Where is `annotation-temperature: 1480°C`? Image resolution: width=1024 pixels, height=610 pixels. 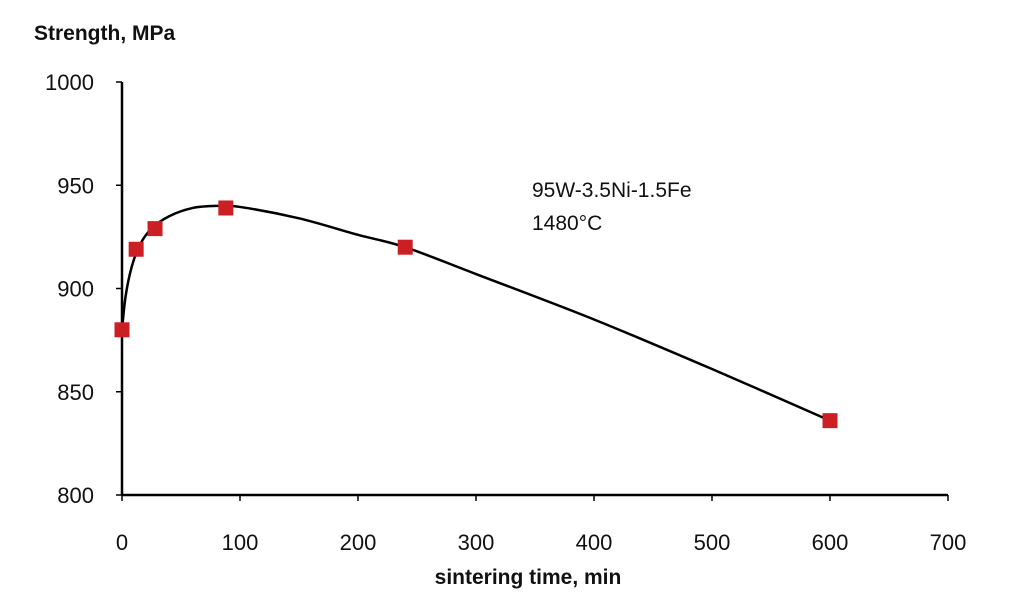
annotation-temperature: 1480°C is located at coordinates (567, 223).